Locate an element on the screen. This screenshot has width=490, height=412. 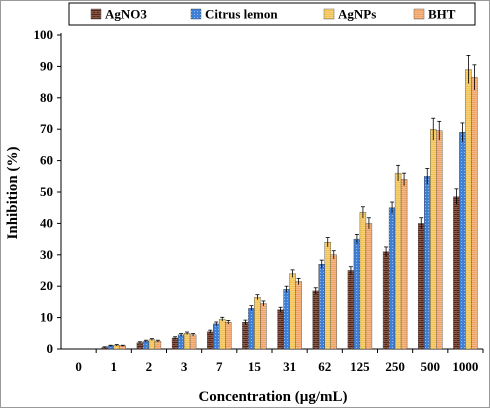
x-tick-label: 7 is located at coordinates (219, 366).